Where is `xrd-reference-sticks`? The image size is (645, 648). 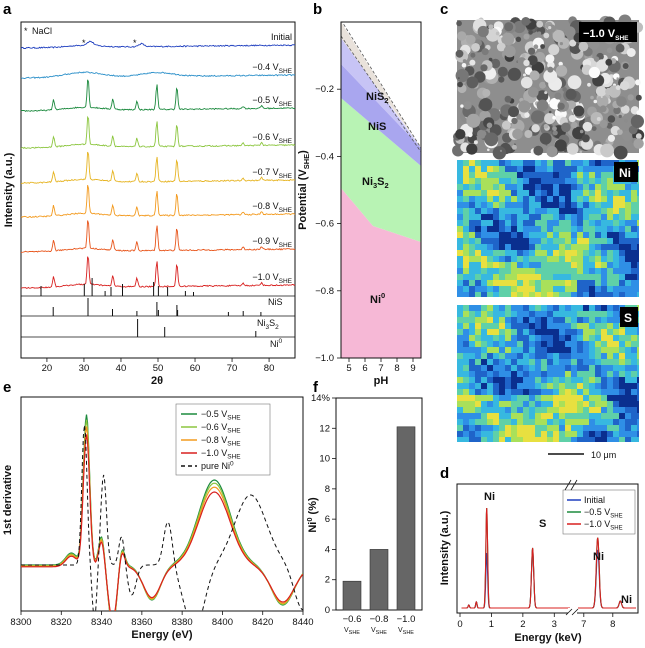 xrd-reference-sticks is located at coordinates (151, 307).